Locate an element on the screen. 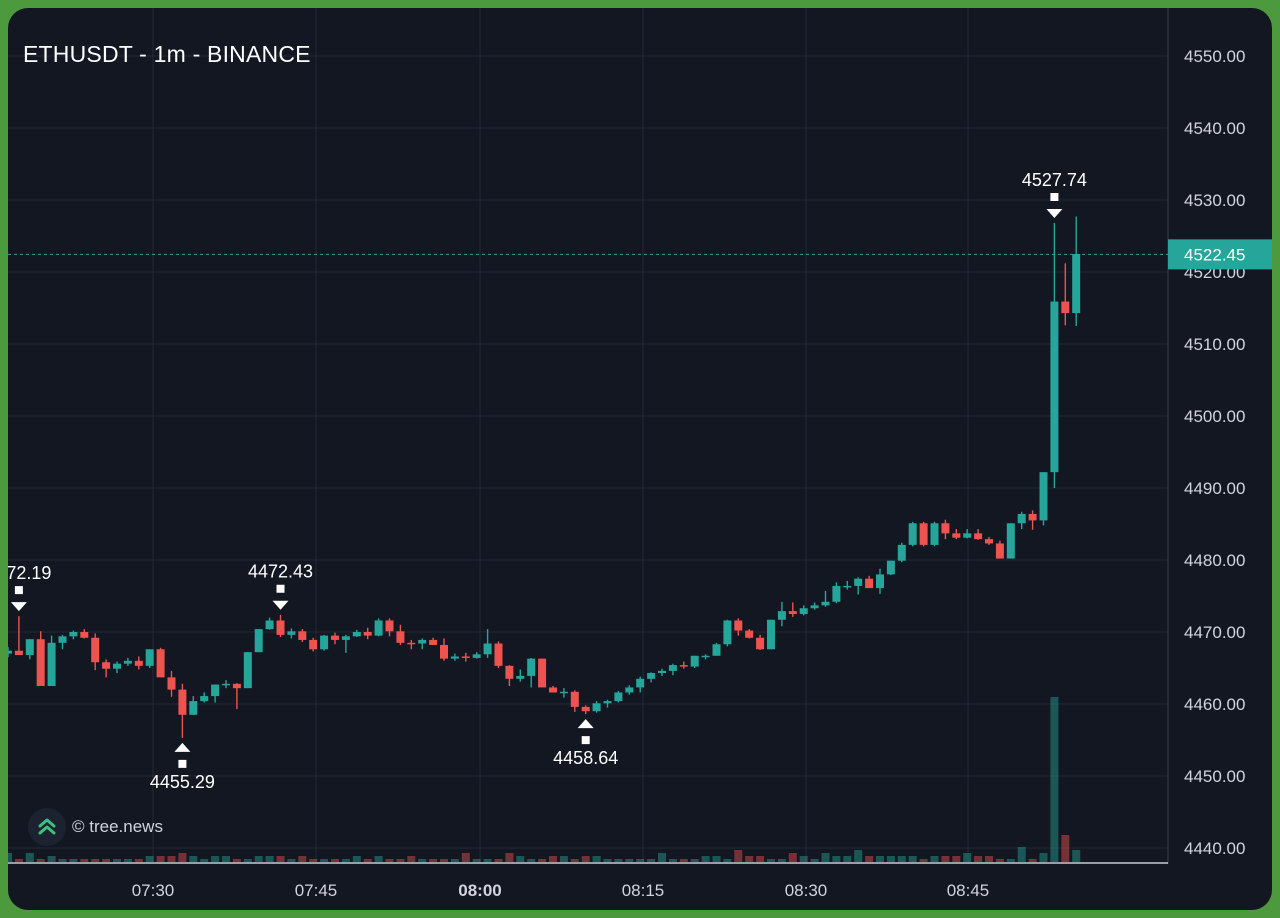 The width and height of the screenshot is (1280, 918). time-tick-label: 08:15 is located at coordinates (643, 890).